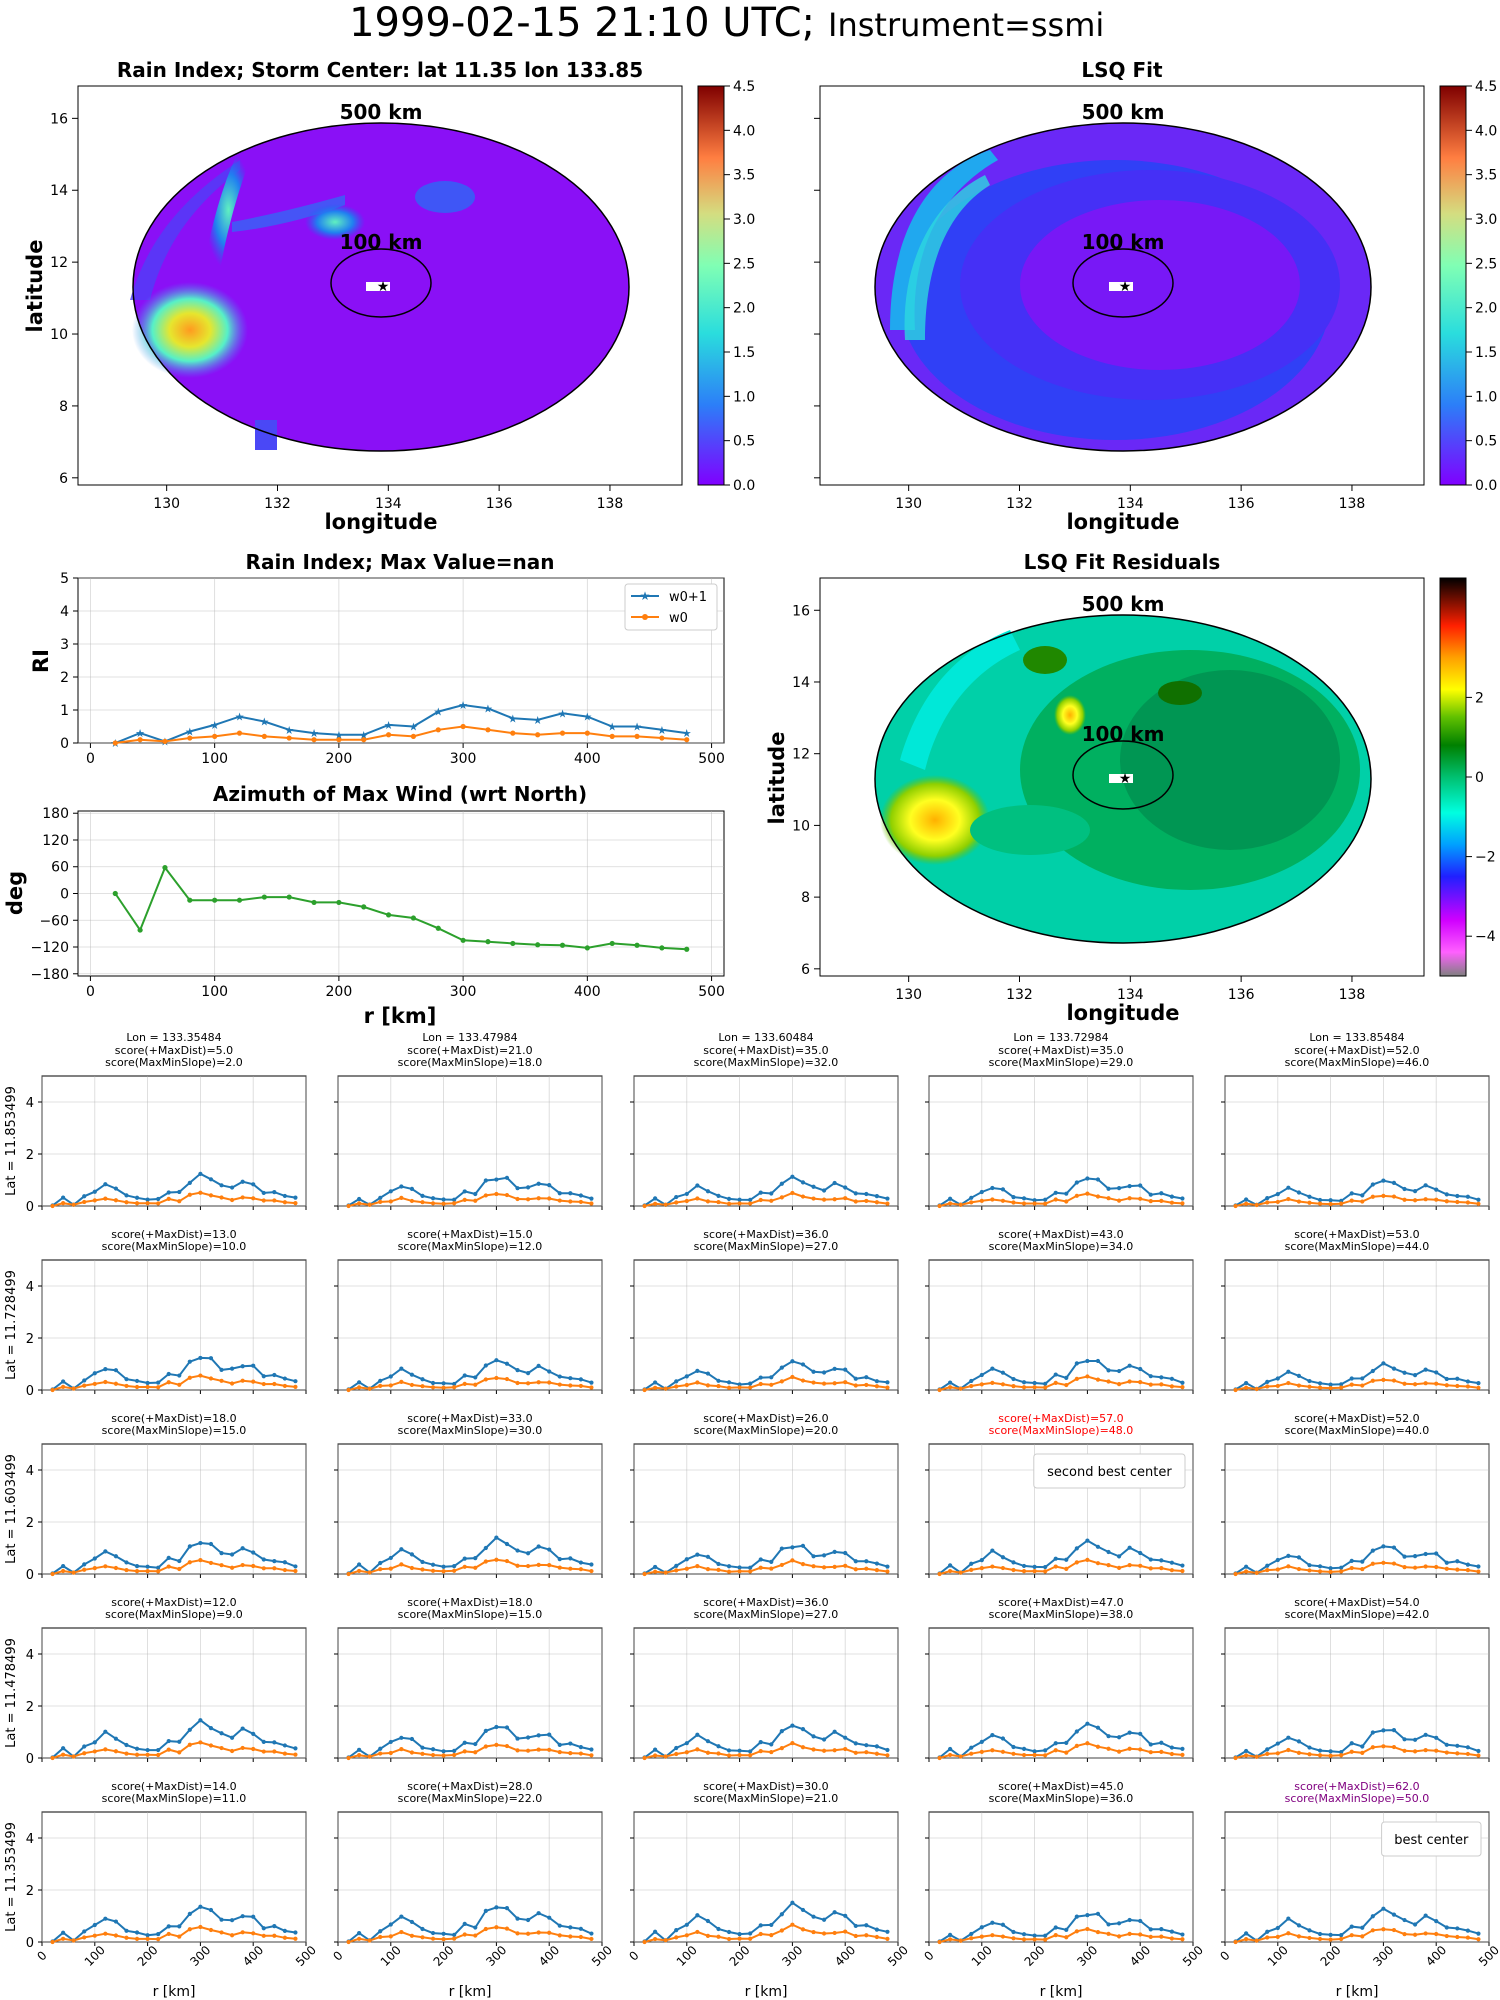 This screenshot has width=1500, height=2000. Describe the element at coordinates (470, 1246) in the screenshot. I see `score-maxminslope-label: score(MaxMinSlope)=12.0` at that location.